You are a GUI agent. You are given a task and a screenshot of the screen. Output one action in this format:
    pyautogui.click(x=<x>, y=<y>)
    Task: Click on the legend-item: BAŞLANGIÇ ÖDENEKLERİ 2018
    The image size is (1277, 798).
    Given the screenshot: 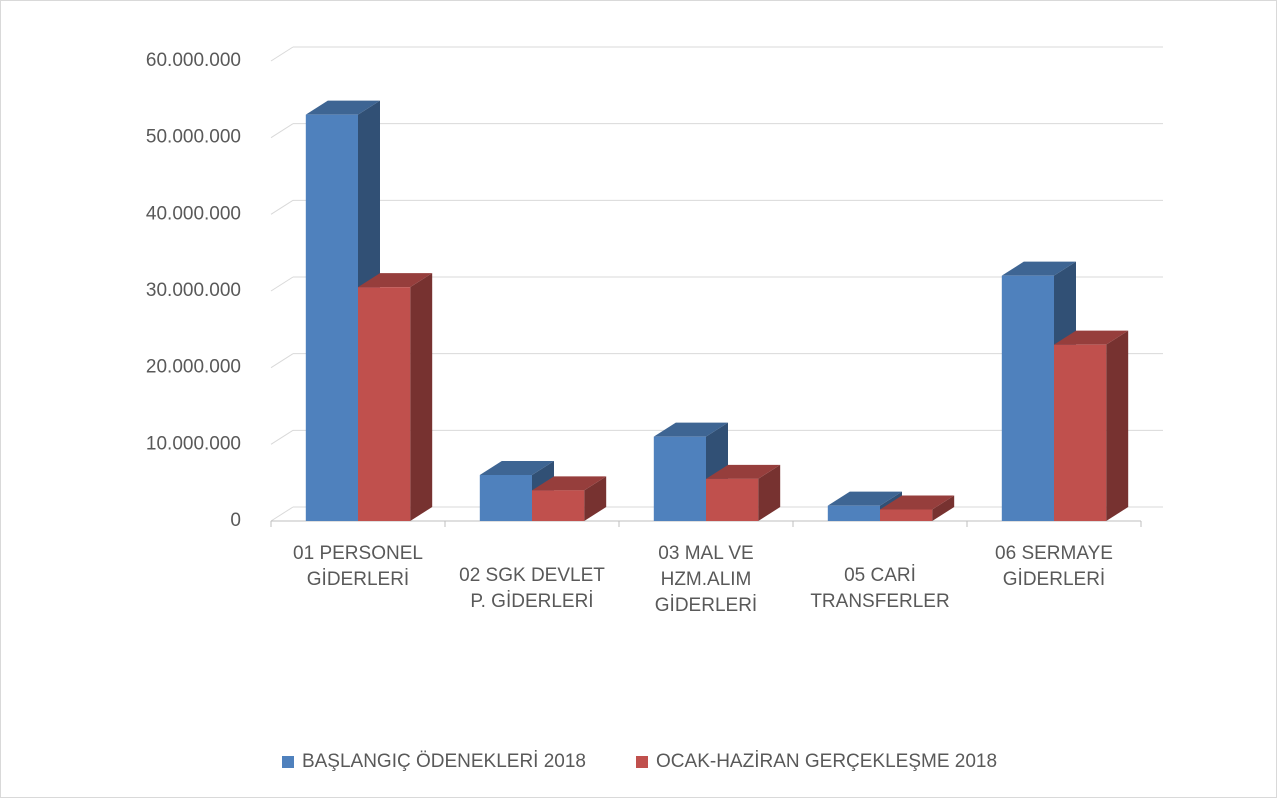 What is the action you would take?
    pyautogui.click(x=434, y=762)
    